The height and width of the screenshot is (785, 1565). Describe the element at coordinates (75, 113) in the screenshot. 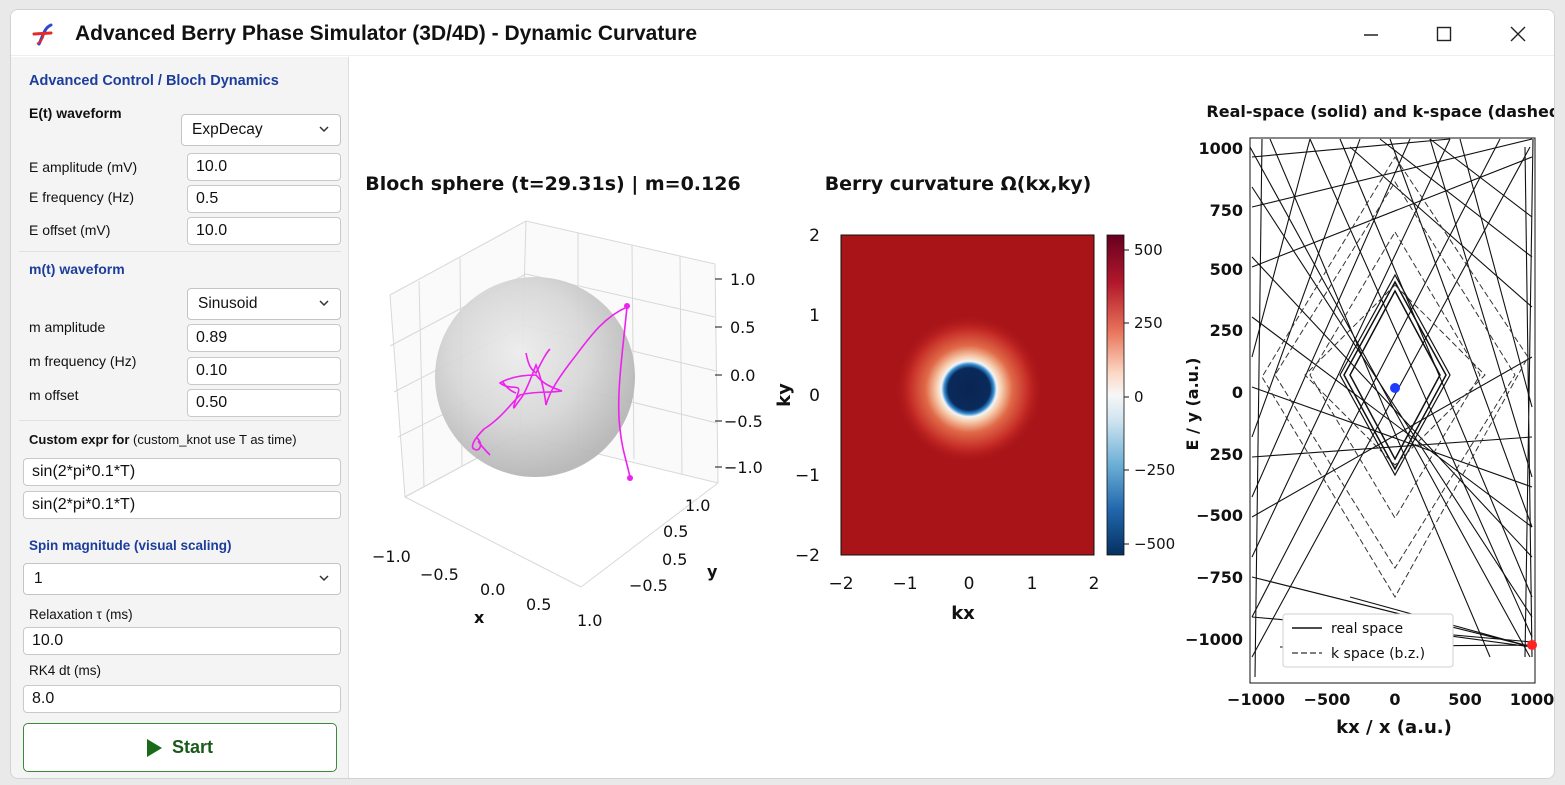

I see `e-waveform-label: E(t) waveform` at that location.